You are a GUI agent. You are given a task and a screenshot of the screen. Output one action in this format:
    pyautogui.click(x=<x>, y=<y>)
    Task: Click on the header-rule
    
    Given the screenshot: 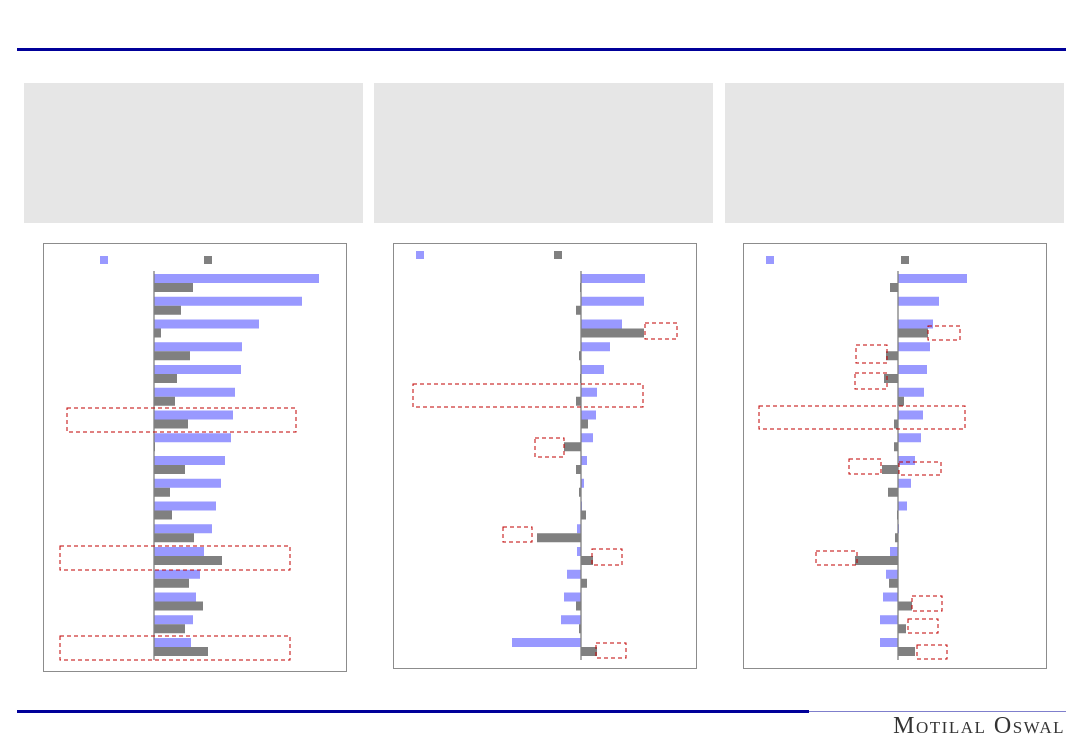 What is the action you would take?
    pyautogui.click(x=541, y=49)
    